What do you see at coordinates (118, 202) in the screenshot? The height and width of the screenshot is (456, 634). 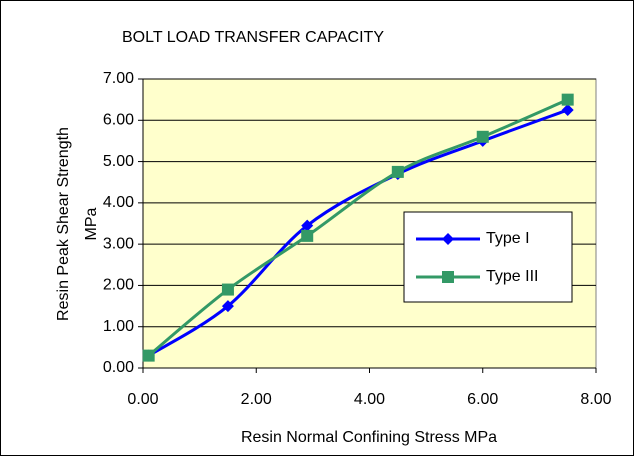 I see `y-tick-label: 4.00` at bounding box center [118, 202].